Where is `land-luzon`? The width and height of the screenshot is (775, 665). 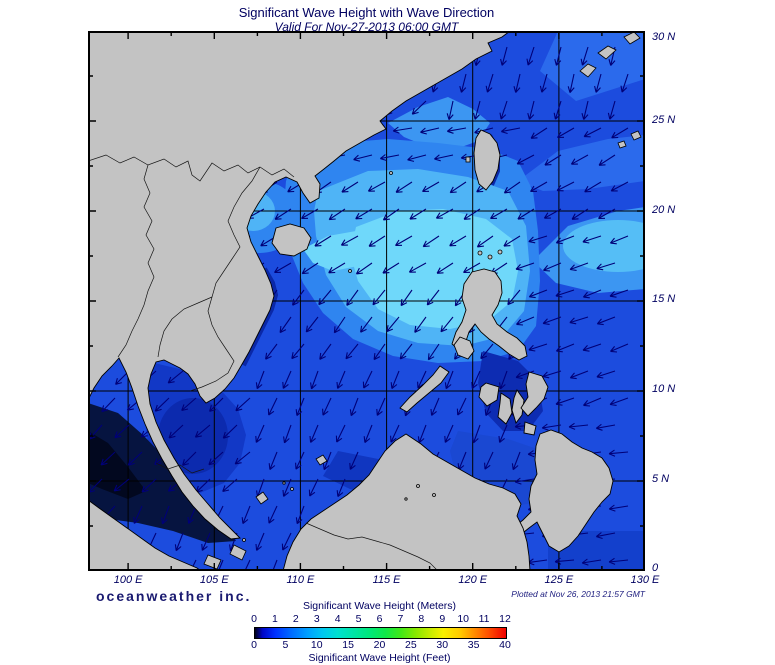 land-luzon is located at coordinates (489, 314).